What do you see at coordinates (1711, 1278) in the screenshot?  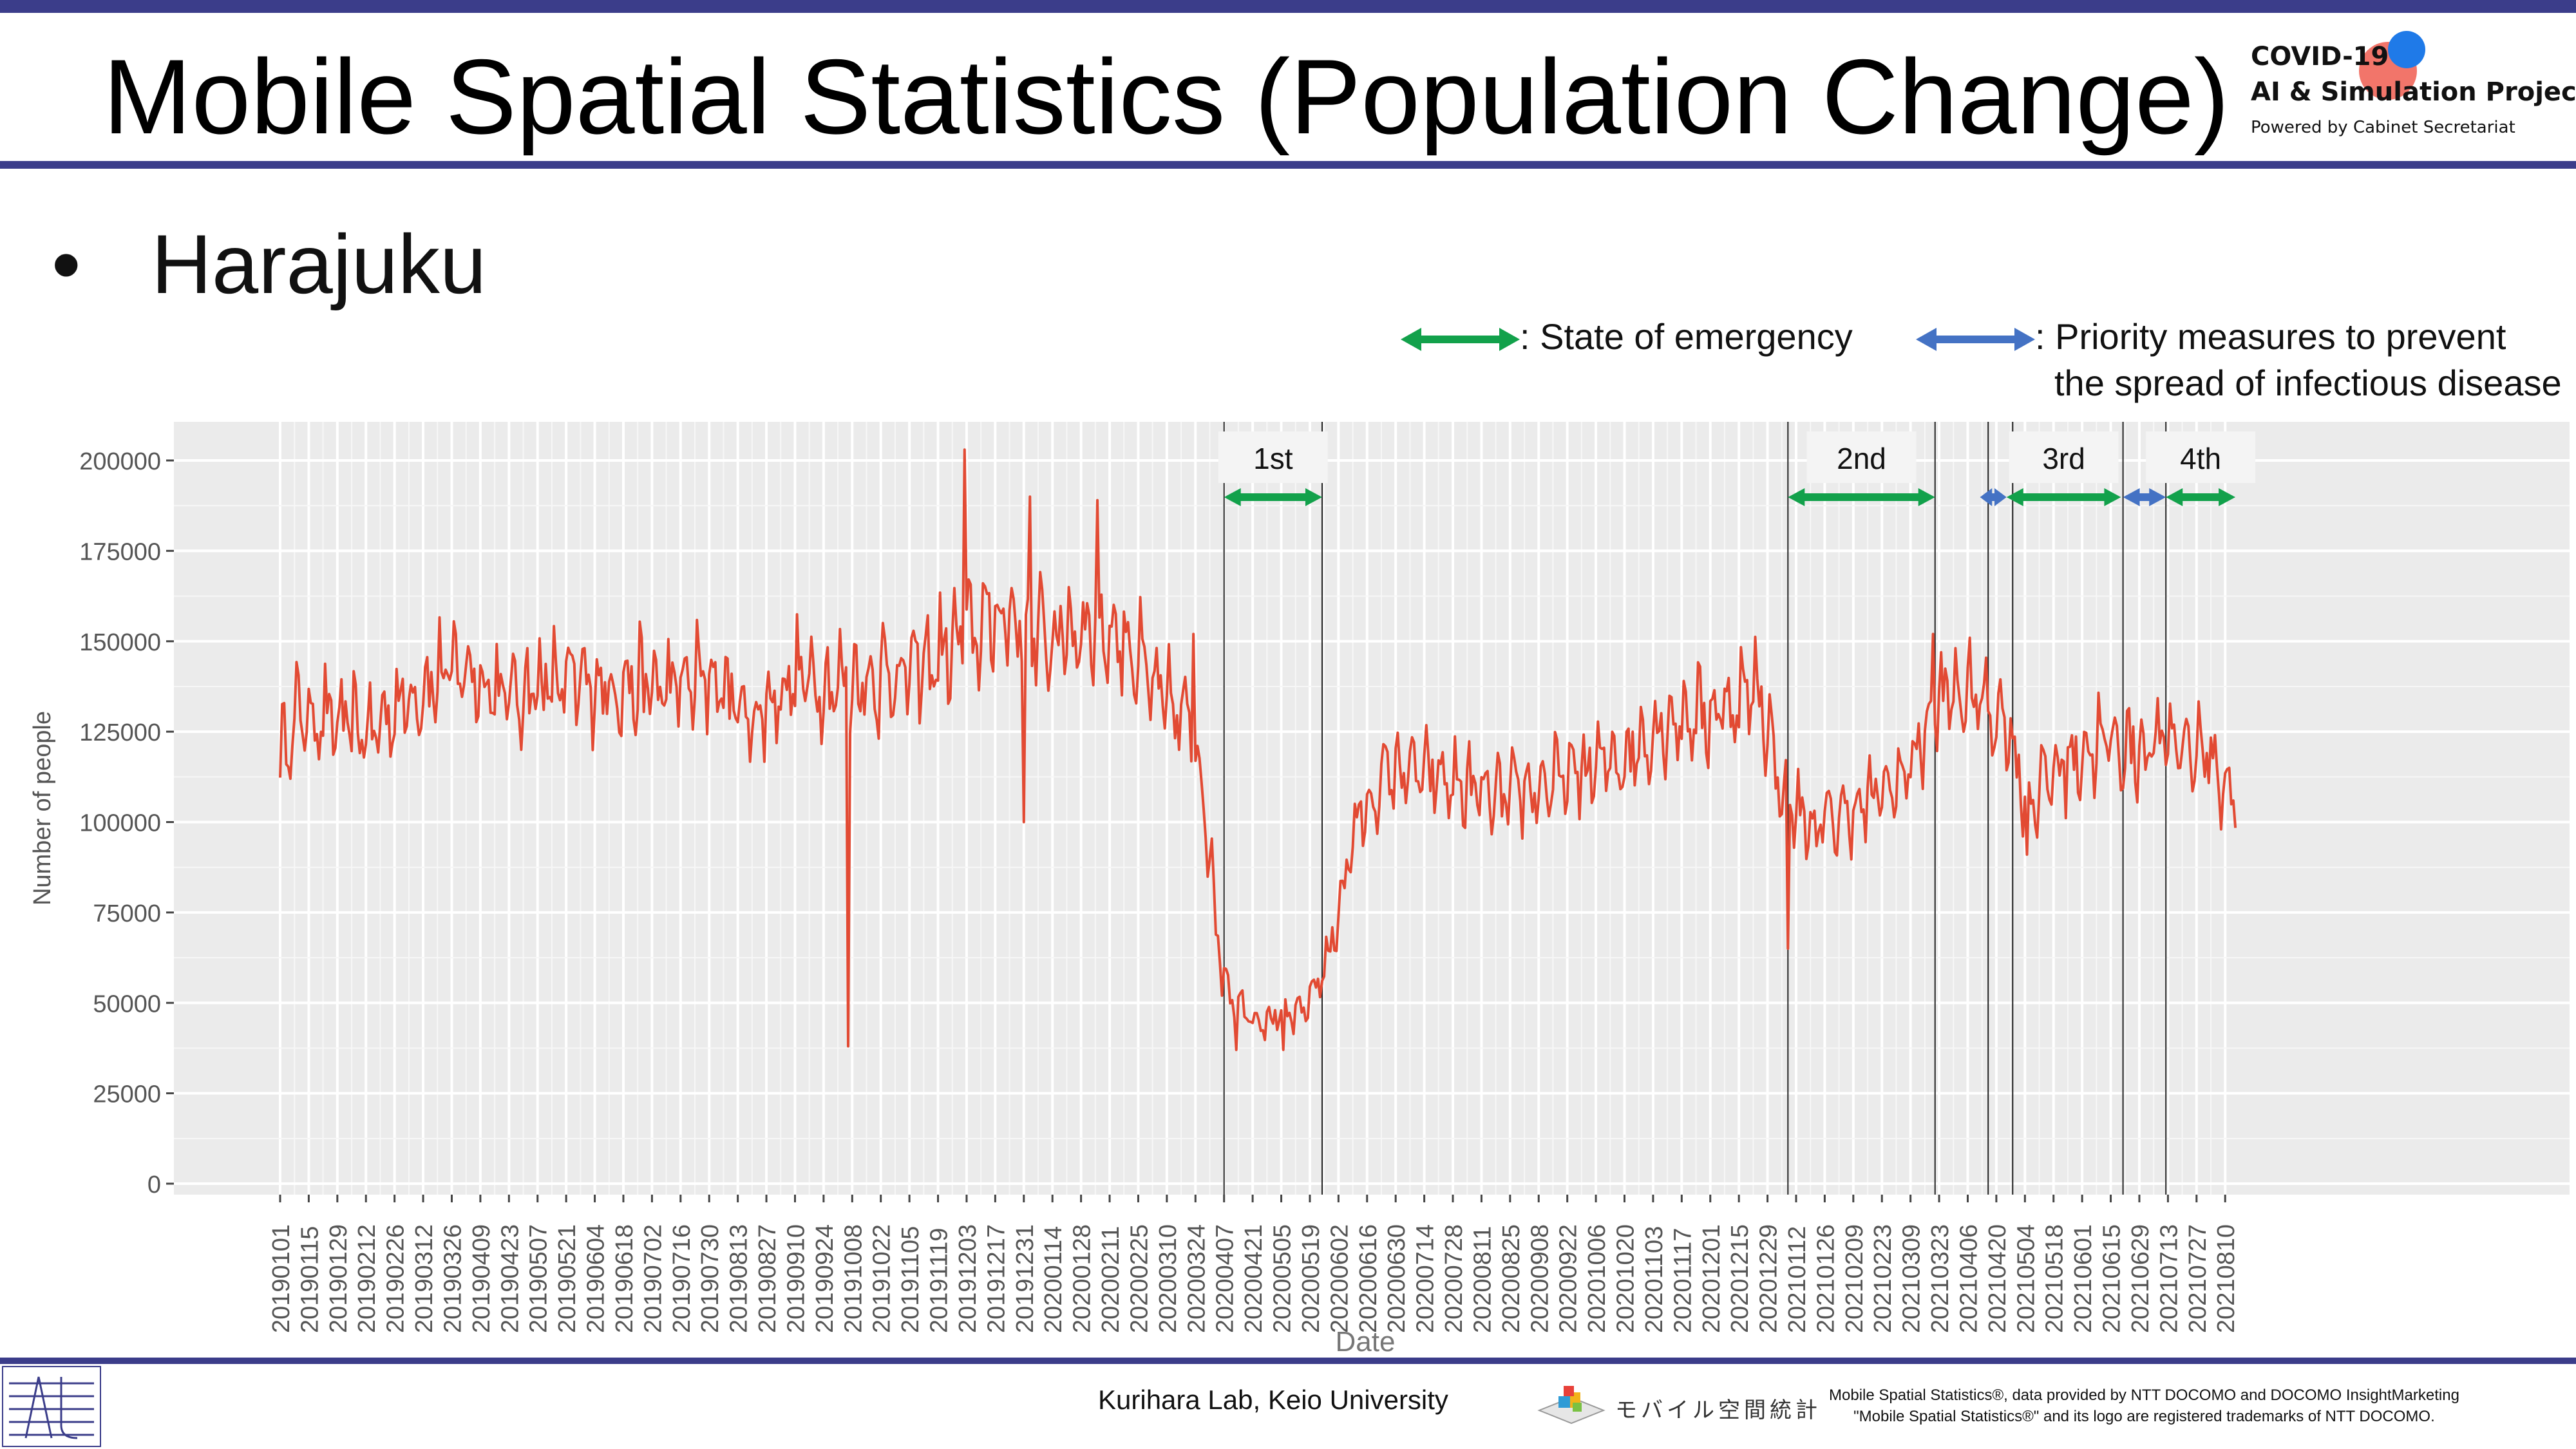 I see `x-tick-label: 20201201` at bounding box center [1711, 1278].